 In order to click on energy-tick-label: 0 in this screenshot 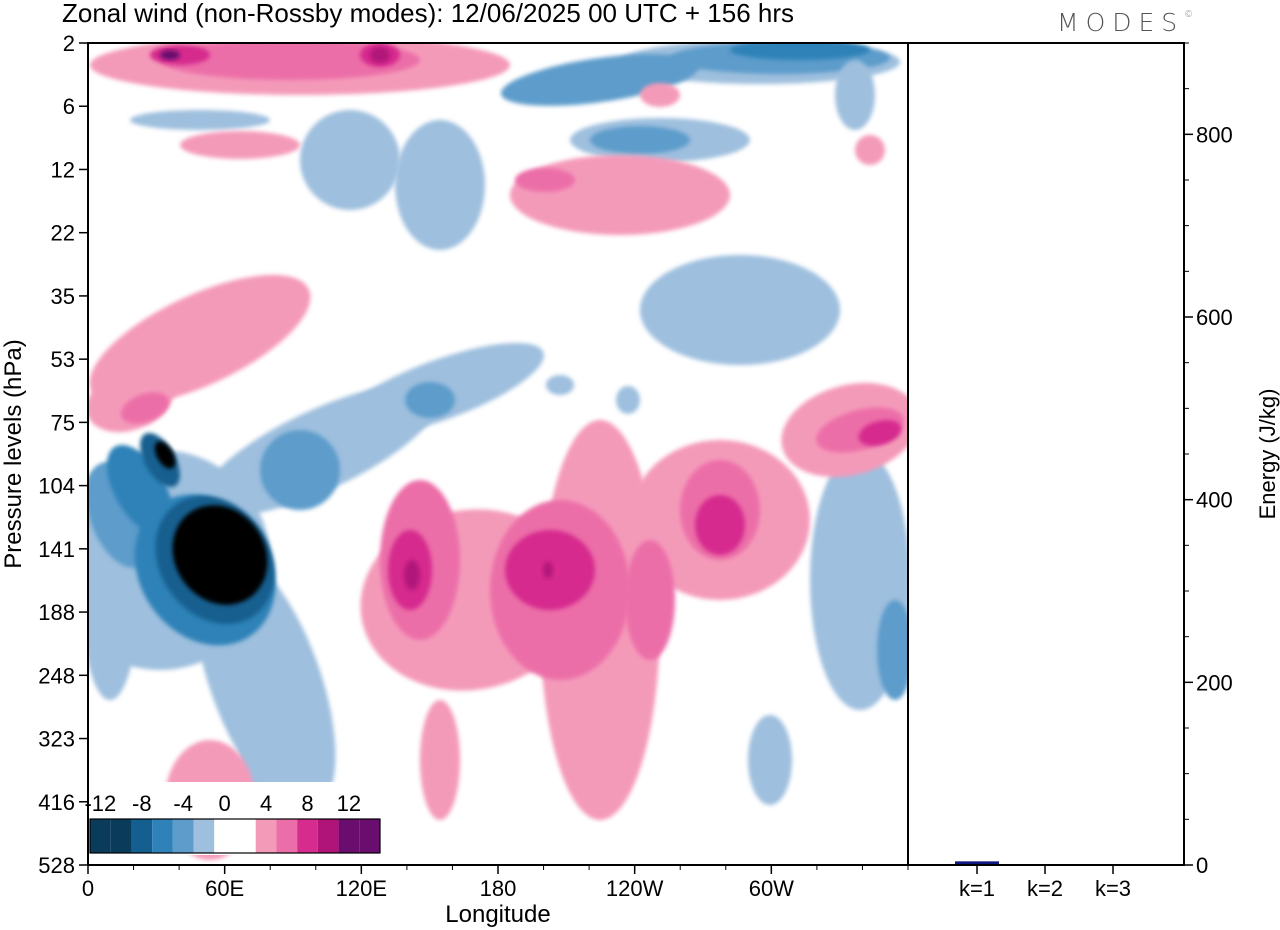, I will do `click(1202, 865)`.